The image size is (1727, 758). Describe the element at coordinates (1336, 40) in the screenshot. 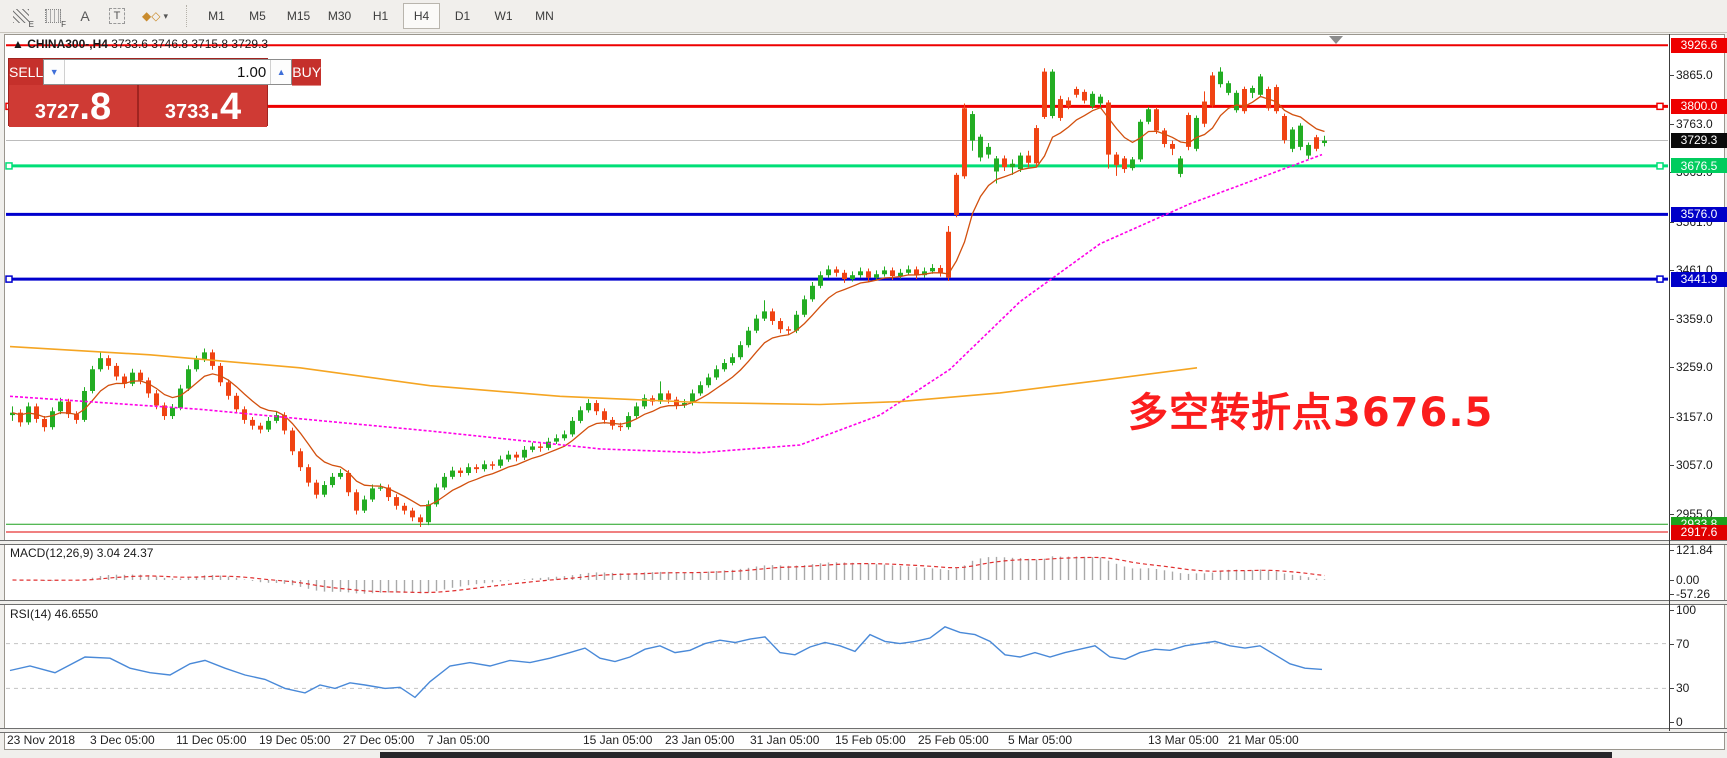

I see `chart-shift-marker-icon` at that location.